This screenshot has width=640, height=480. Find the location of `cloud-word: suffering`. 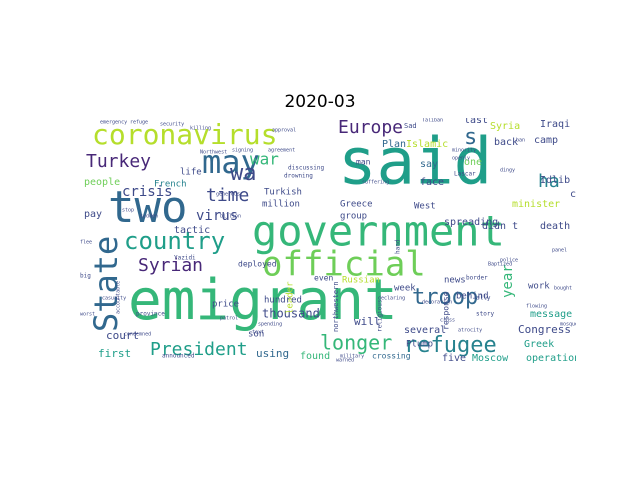

cloud-word: suffering is located at coordinates (375, 183).